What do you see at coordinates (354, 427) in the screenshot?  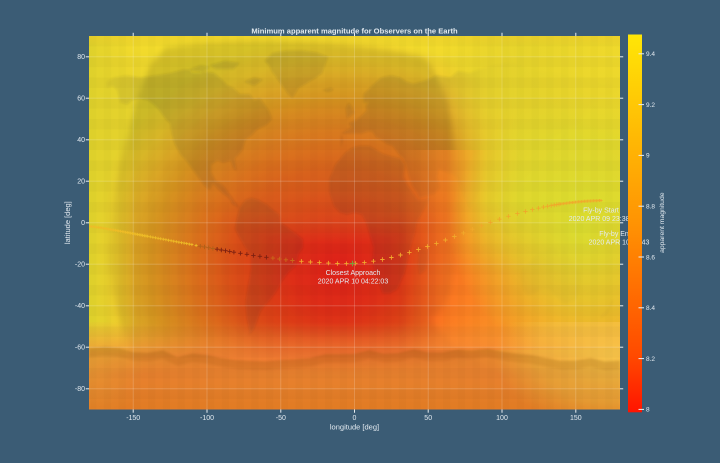 I see `svg-text: longitude [deg]` at bounding box center [354, 427].